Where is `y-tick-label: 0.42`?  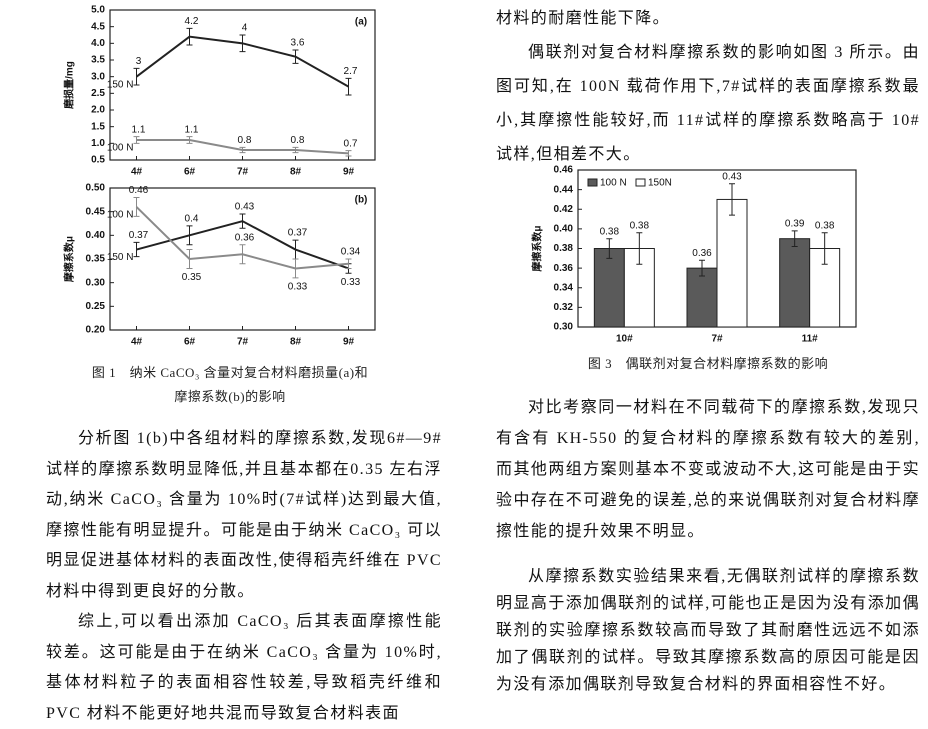
y-tick-label: 0.42 is located at coordinates (564, 209).